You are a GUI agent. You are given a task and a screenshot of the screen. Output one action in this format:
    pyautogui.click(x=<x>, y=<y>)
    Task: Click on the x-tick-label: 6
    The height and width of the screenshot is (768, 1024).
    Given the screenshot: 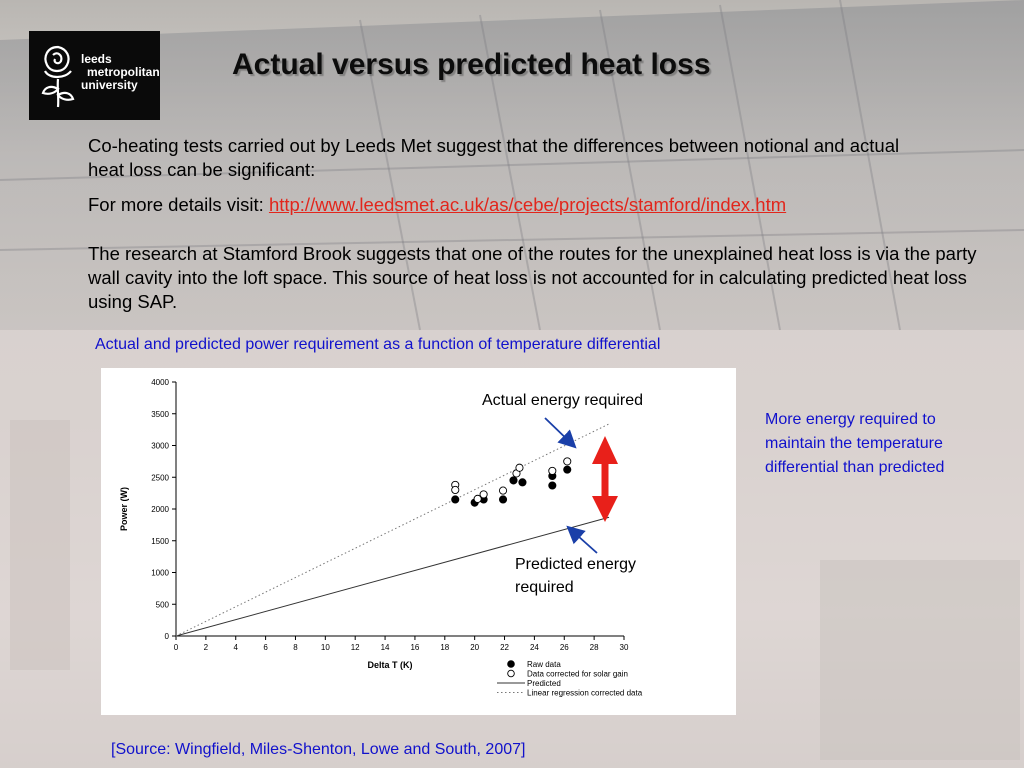 What is the action you would take?
    pyautogui.click(x=265, y=647)
    